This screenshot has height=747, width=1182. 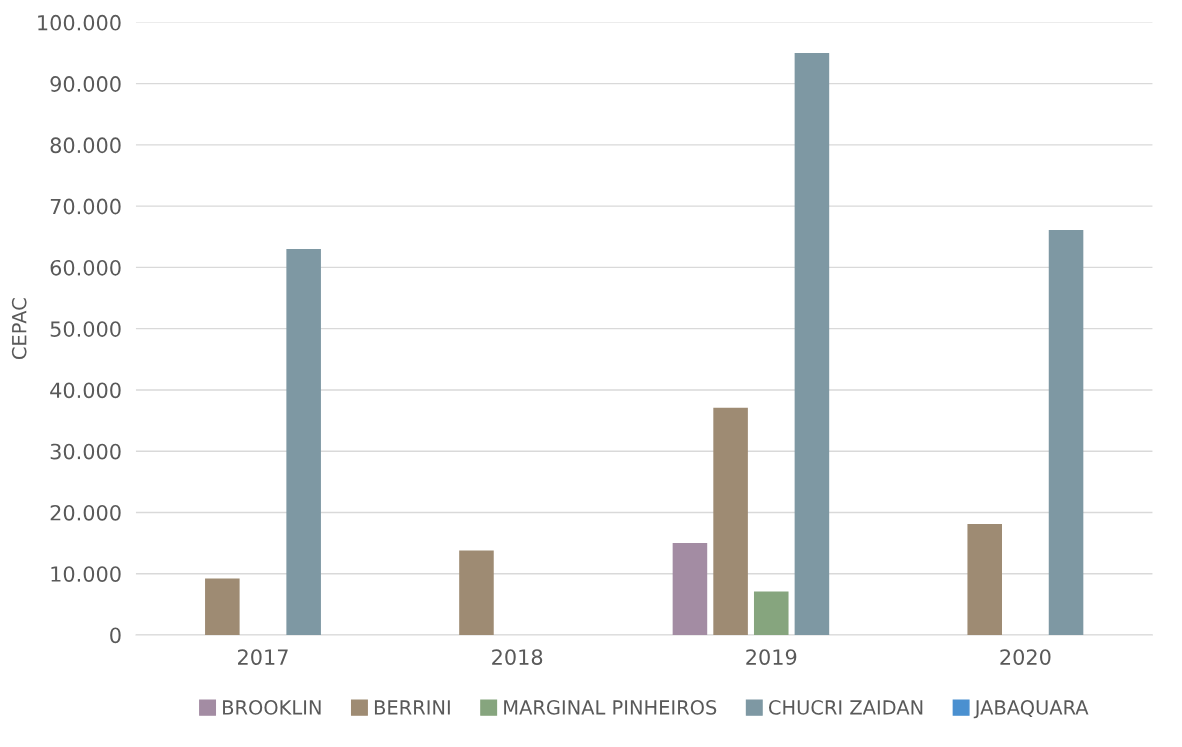 What do you see at coordinates (115, 635) in the screenshot?
I see `y-tick-label: 0` at bounding box center [115, 635].